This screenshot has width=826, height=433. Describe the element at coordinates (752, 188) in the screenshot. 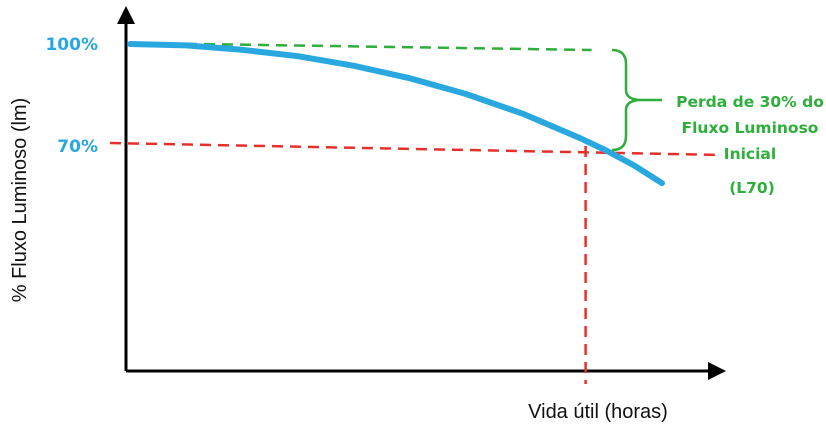

I see `l70-annotation: (L70)` at that location.